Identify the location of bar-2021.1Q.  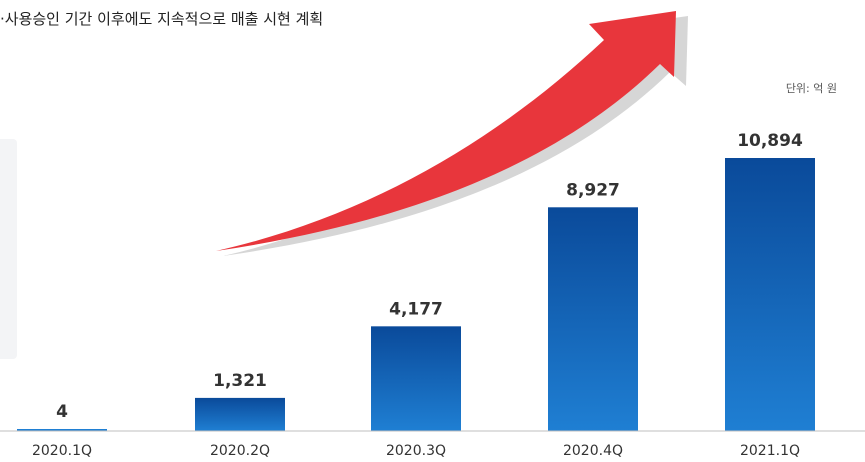
(770, 294).